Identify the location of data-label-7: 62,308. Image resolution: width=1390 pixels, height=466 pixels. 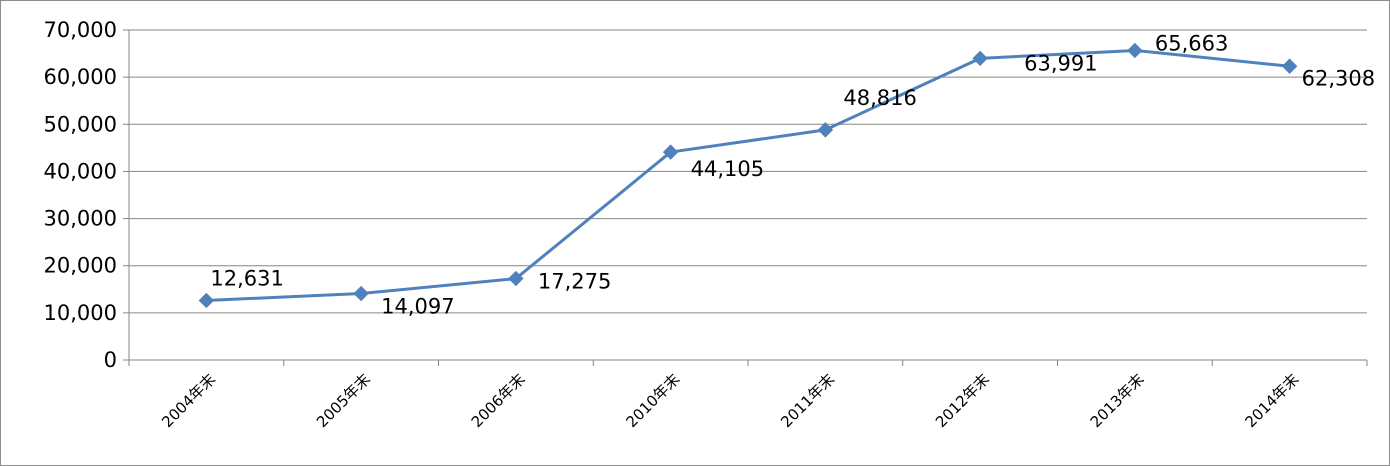
(1338, 78).